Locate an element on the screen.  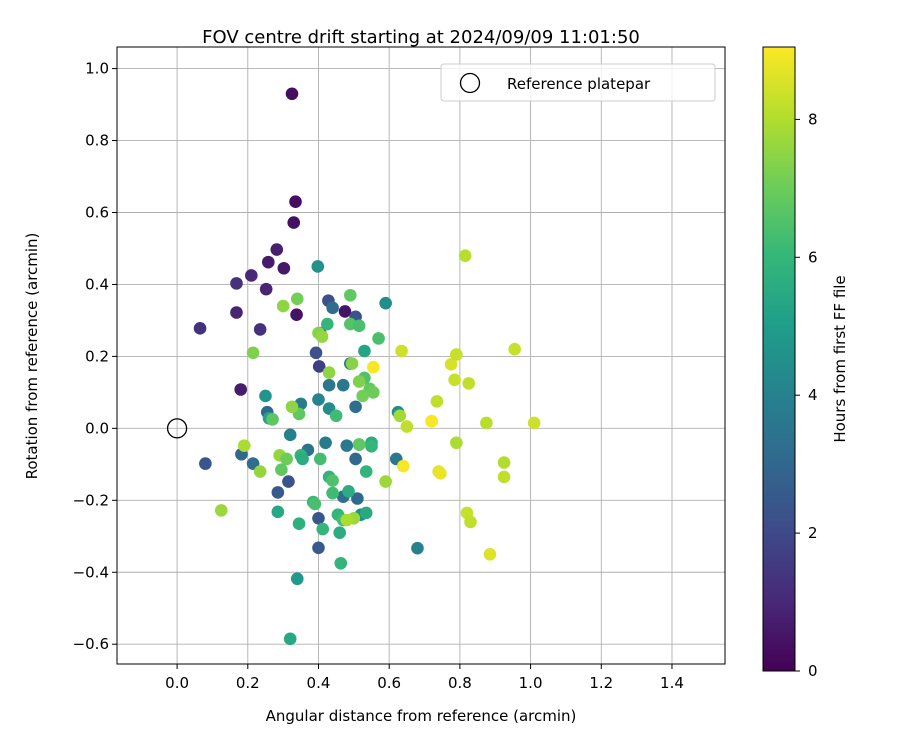
x-axis: 0.0 0.2 0.4 0.6 0.8 1.0 1.2 1.4 is located at coordinates (424, 678).